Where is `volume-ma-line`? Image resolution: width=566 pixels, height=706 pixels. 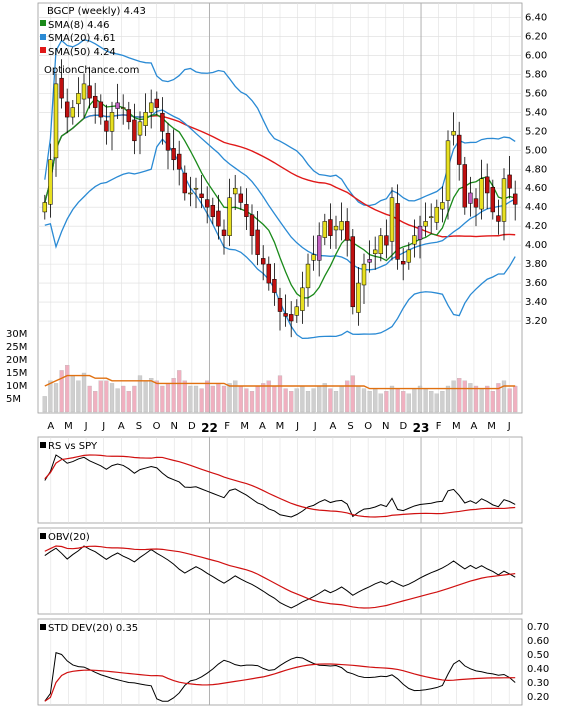
volume-ma-line is located at coordinates (280, 382).